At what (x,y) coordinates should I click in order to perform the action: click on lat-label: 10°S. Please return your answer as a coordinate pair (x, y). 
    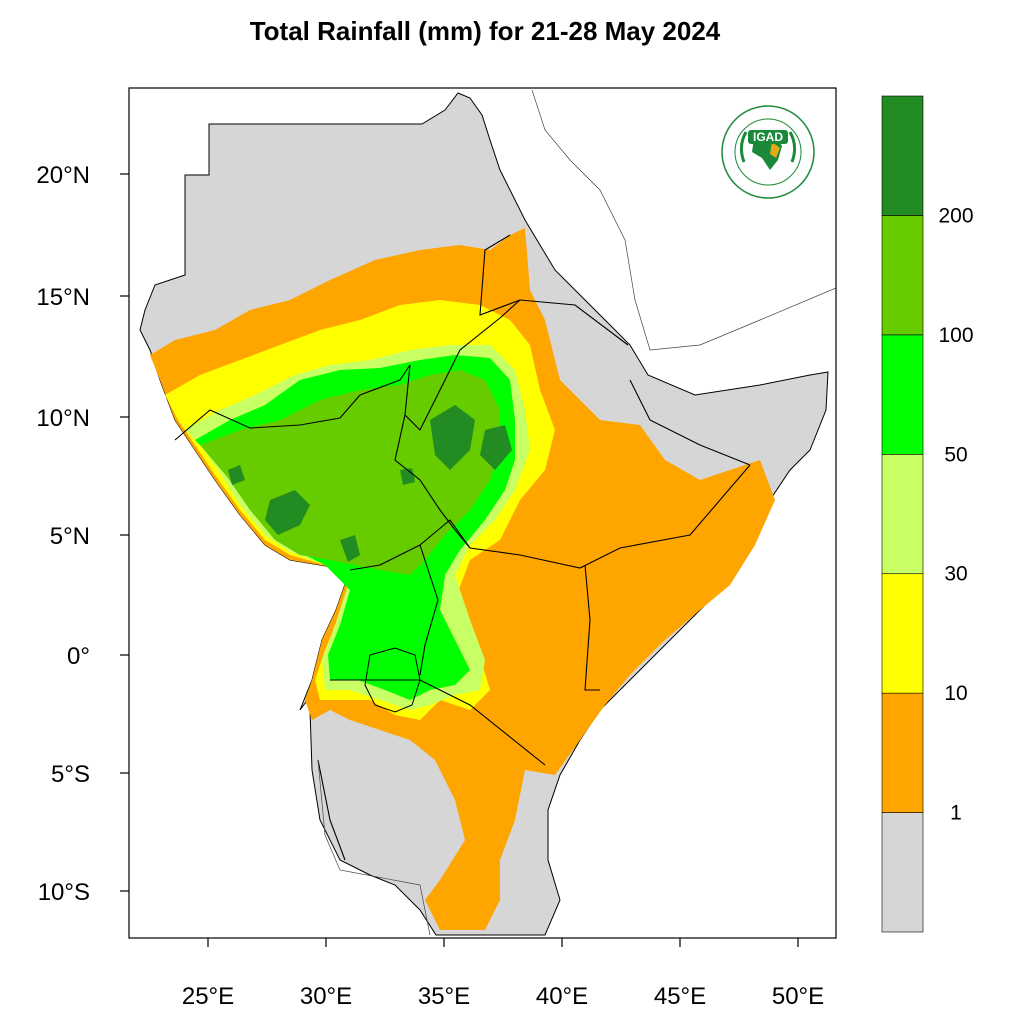
    Looking at the image, I should click on (64, 892).